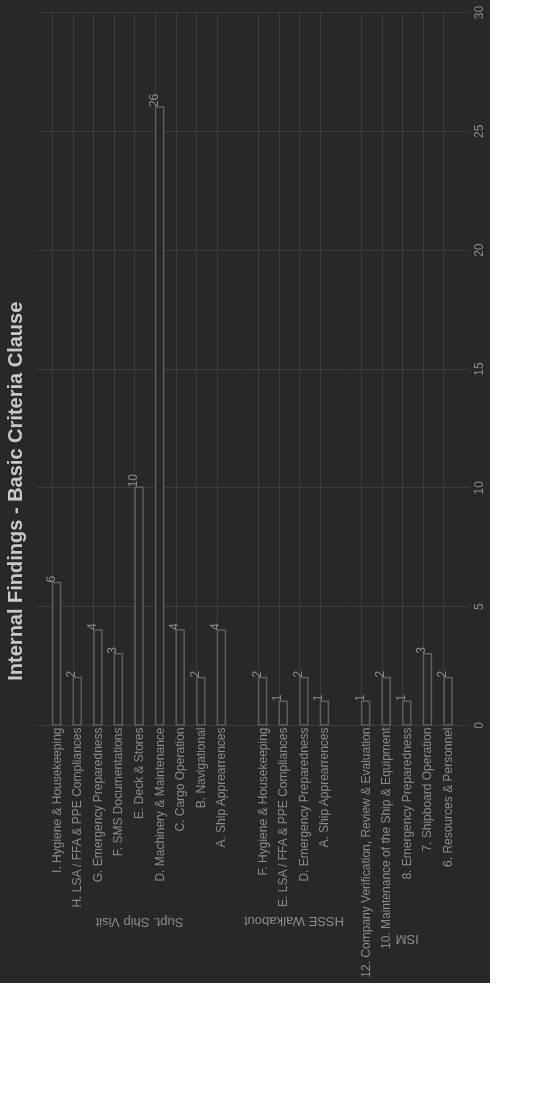 The width and height of the screenshot is (543, 1108). Describe the element at coordinates (153, 100) in the screenshot. I see `data-label: 26` at that location.